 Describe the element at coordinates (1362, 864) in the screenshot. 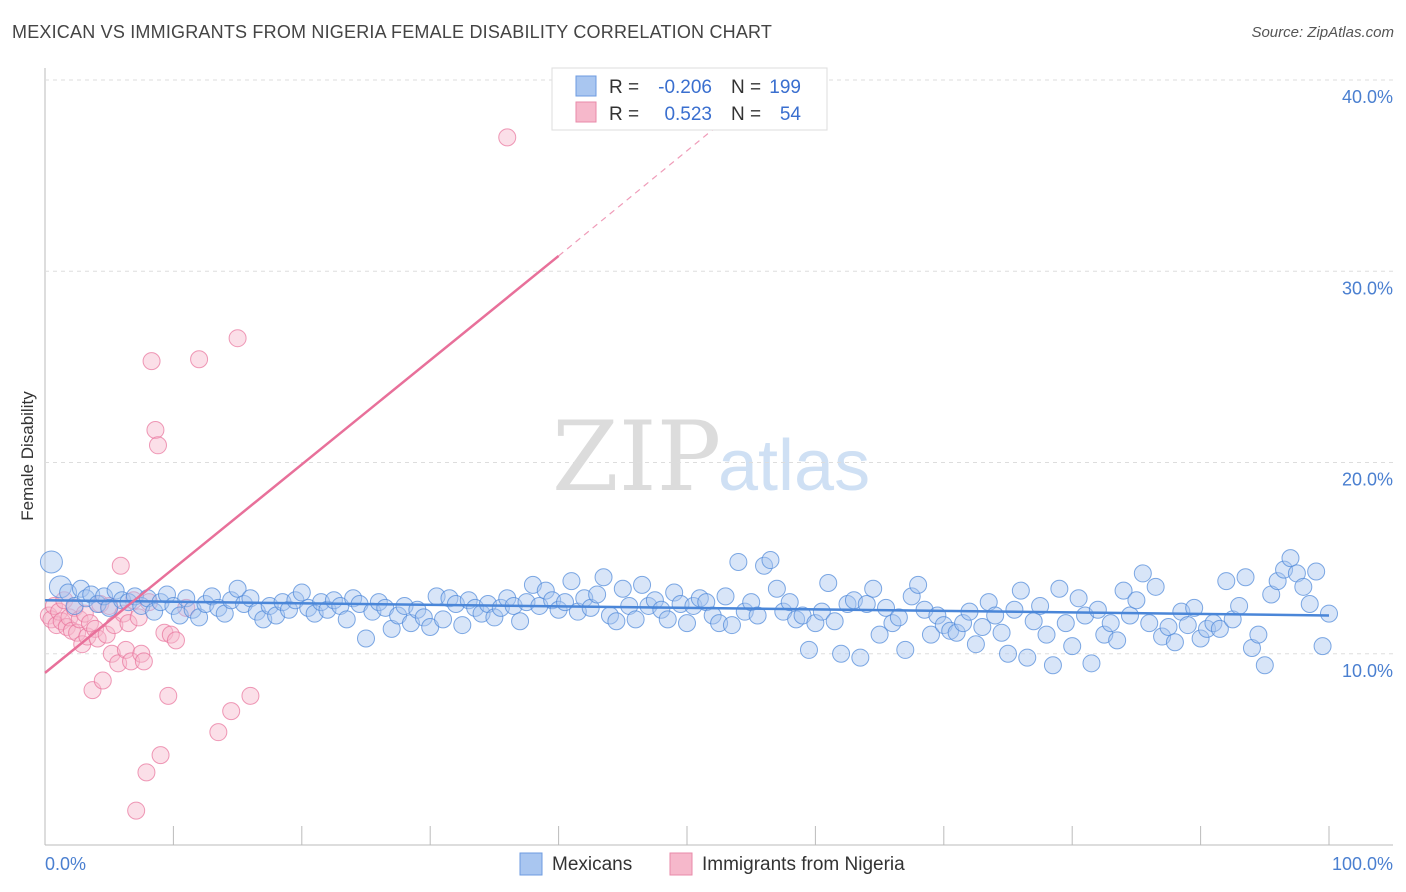

I see `x-tick-label-max: 100.0%` at that location.